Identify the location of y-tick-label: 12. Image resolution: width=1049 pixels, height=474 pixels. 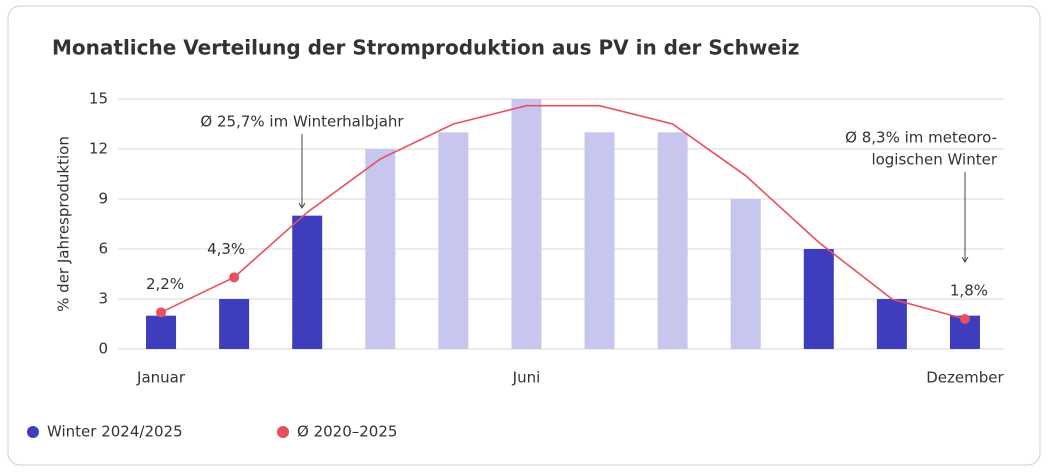
(98, 149).